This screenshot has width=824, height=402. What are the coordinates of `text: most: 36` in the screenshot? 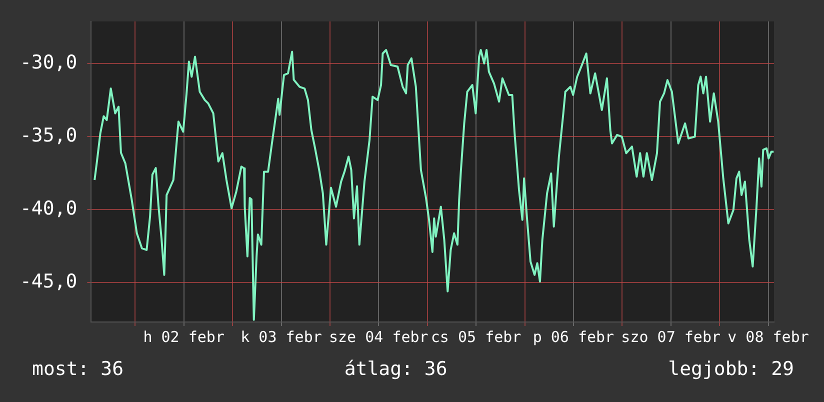 It's located at (78, 369).